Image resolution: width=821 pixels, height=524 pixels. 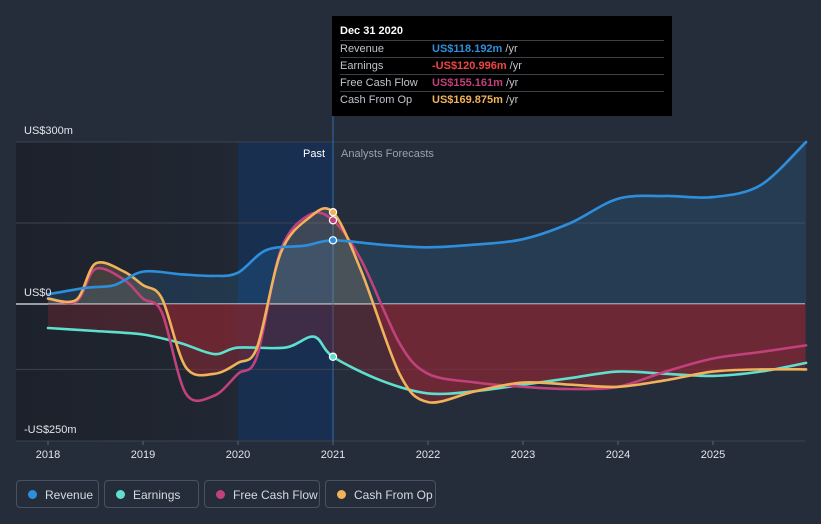 I want to click on tooltip-row-cash-from-op: Cash From Op US$169.875m /yr, so click(x=502, y=99).